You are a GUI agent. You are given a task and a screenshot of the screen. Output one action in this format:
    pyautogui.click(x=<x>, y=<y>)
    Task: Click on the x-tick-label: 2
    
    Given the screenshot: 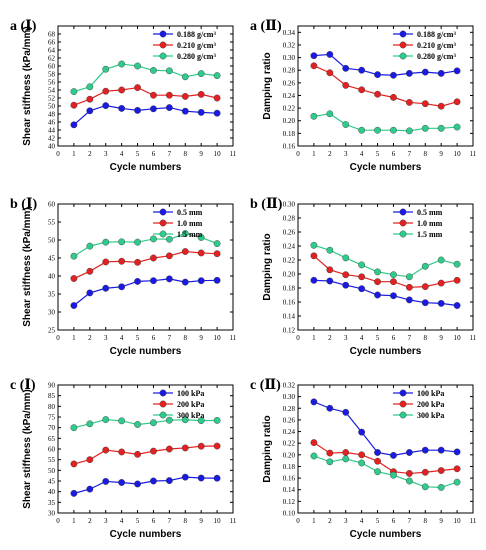 What is the action you would take?
    pyautogui.click(x=330, y=521)
    